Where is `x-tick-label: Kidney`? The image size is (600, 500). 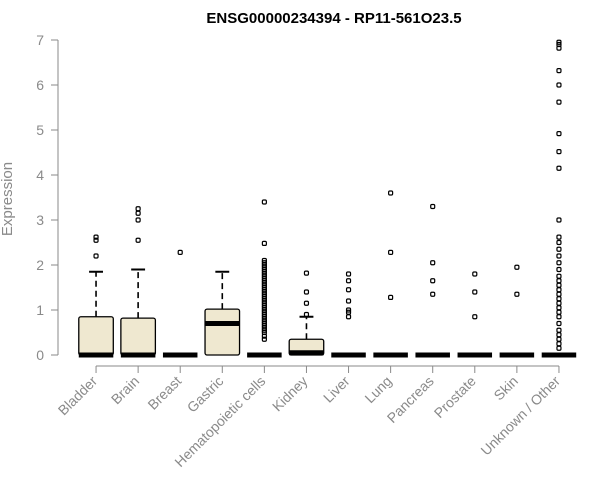 x-tick-label: Kidney is located at coordinates (290, 394).